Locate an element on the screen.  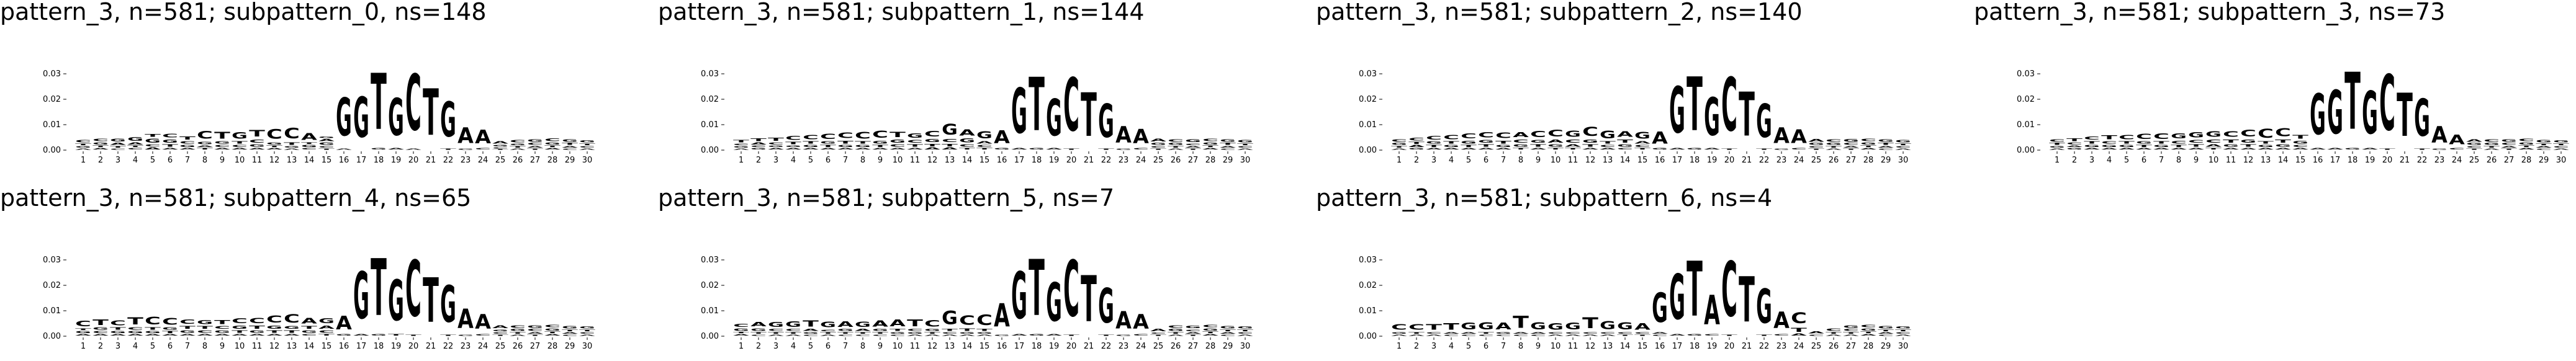
x-tick-label: 7 is located at coordinates (2161, 160).